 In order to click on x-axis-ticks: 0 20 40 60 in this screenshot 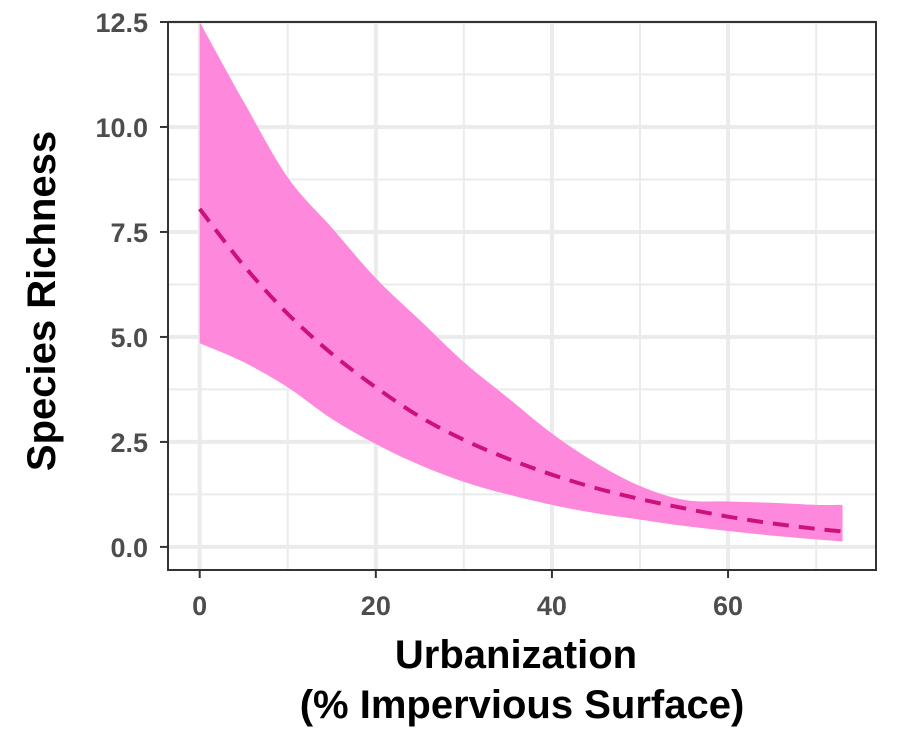, I will do `click(467, 595)`.